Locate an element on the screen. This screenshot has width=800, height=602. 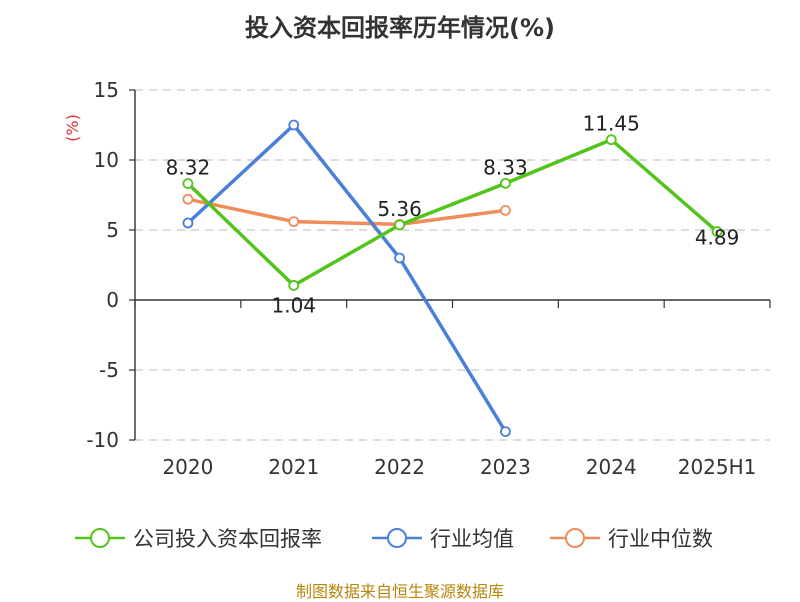
y-tick-label: -10 is located at coordinates (102, 440).